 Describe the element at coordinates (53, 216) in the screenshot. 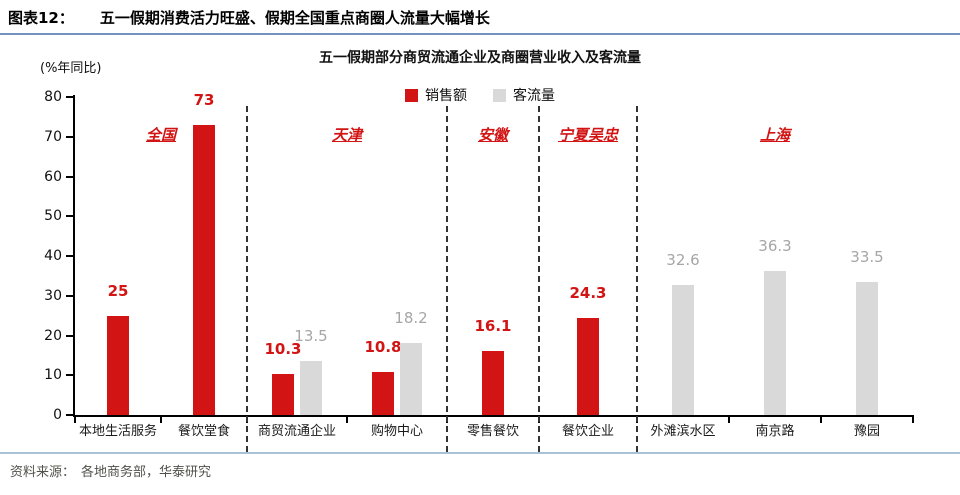

I see `y-tick-label: 50` at that location.